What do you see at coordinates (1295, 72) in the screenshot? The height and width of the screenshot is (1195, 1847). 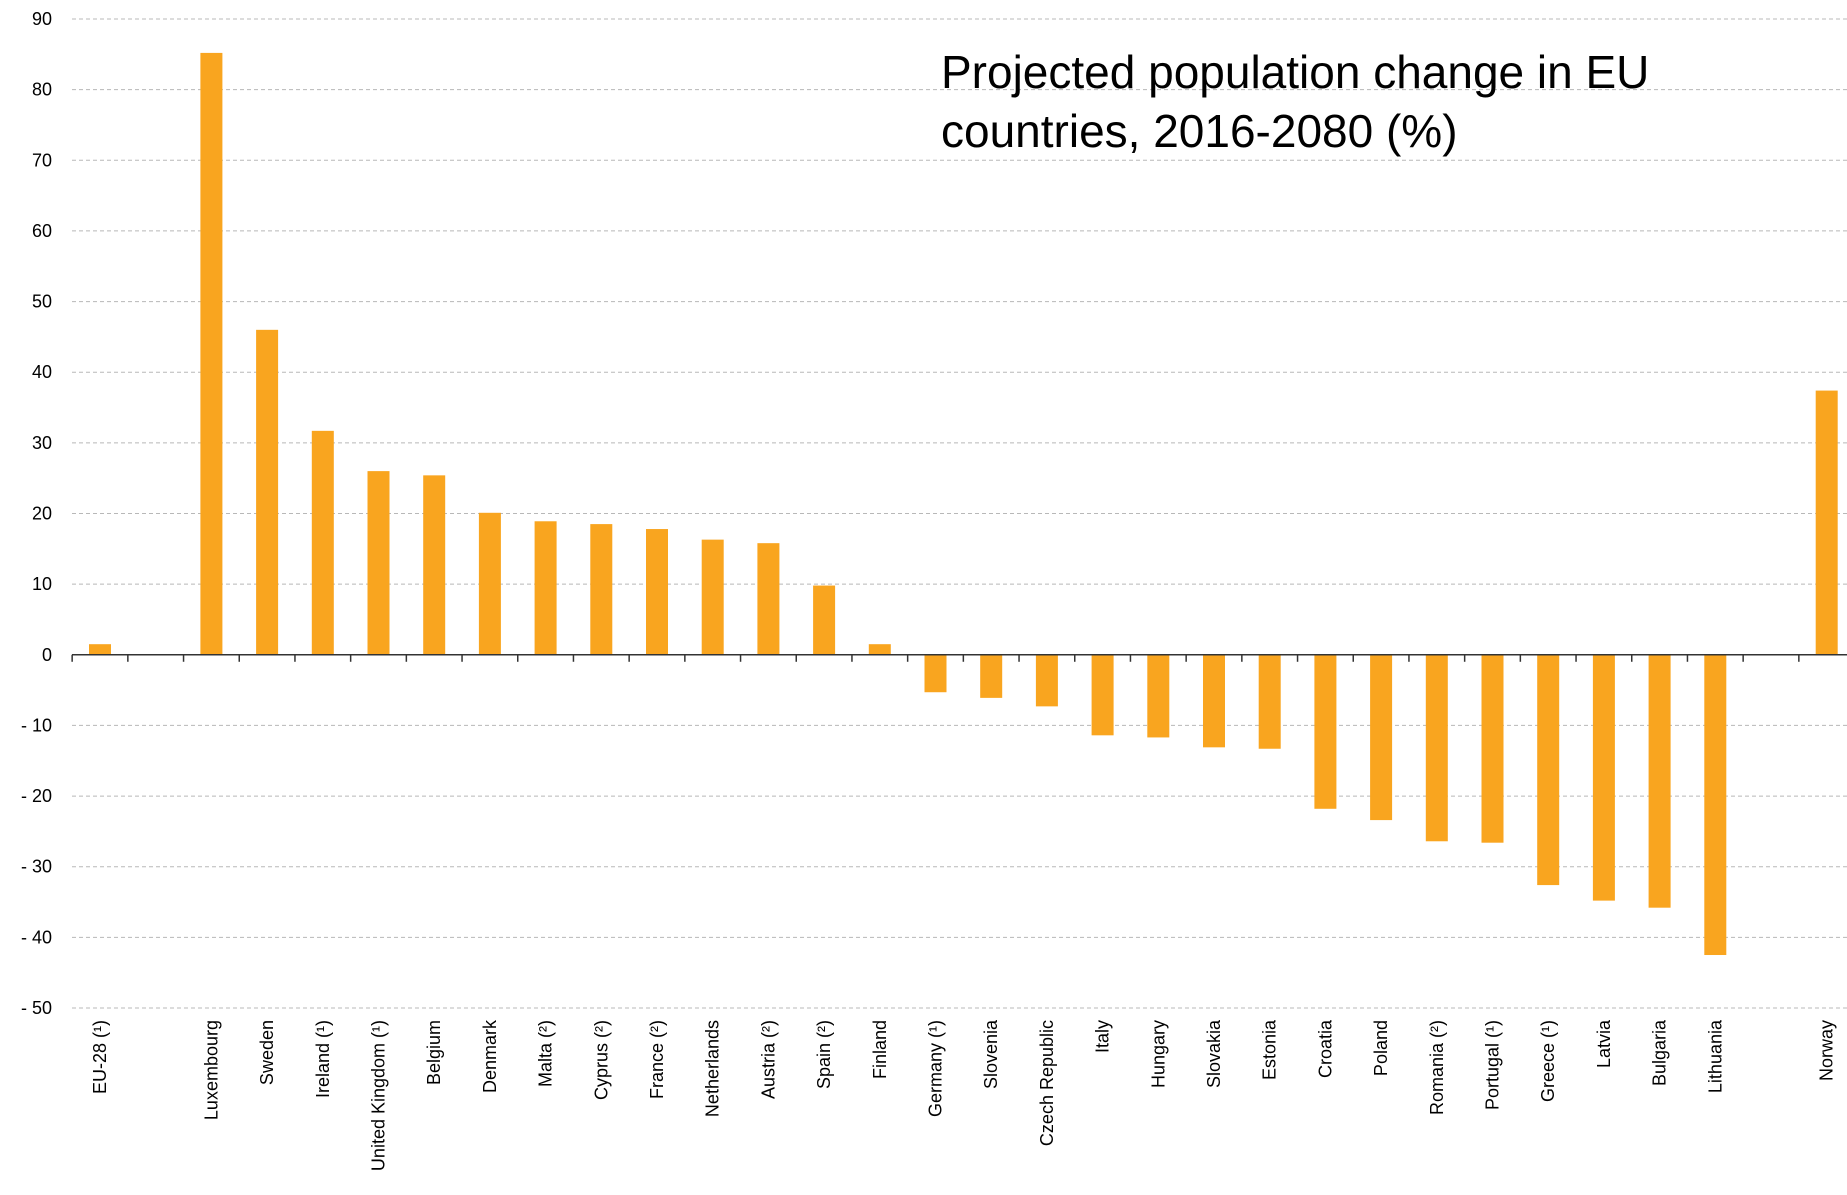 I see `chart-title-line-1: Projected population change in EU` at bounding box center [1295, 72].